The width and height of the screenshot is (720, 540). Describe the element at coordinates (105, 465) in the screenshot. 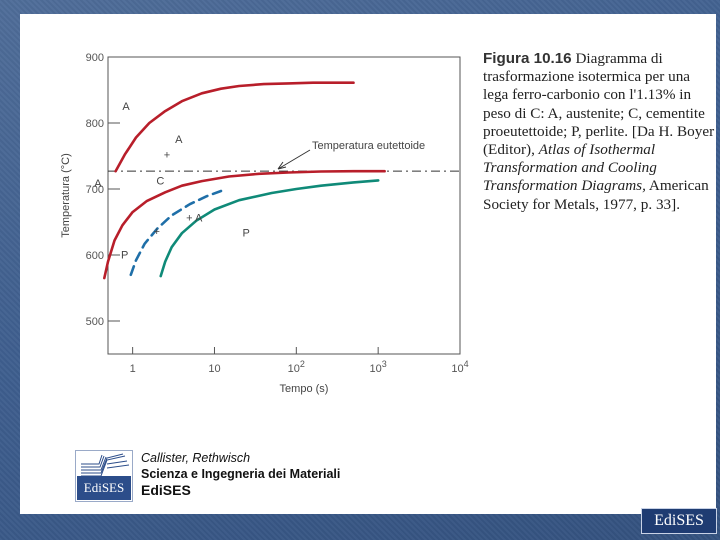

I see `book-stripes-icon` at that location.